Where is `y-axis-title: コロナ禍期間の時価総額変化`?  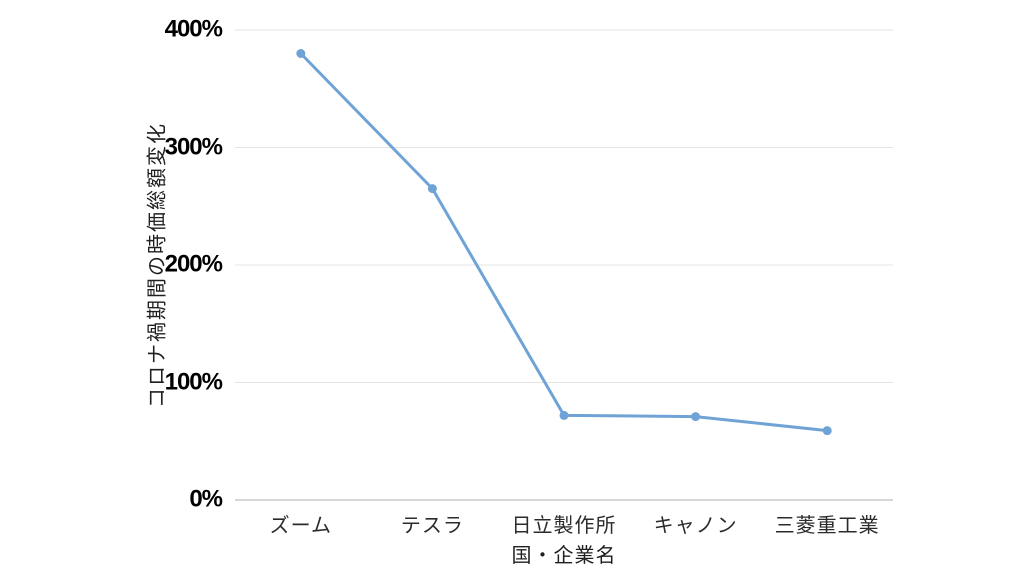 y-axis-title: コロナ禍期間の時価総額変化 is located at coordinates (157, 265).